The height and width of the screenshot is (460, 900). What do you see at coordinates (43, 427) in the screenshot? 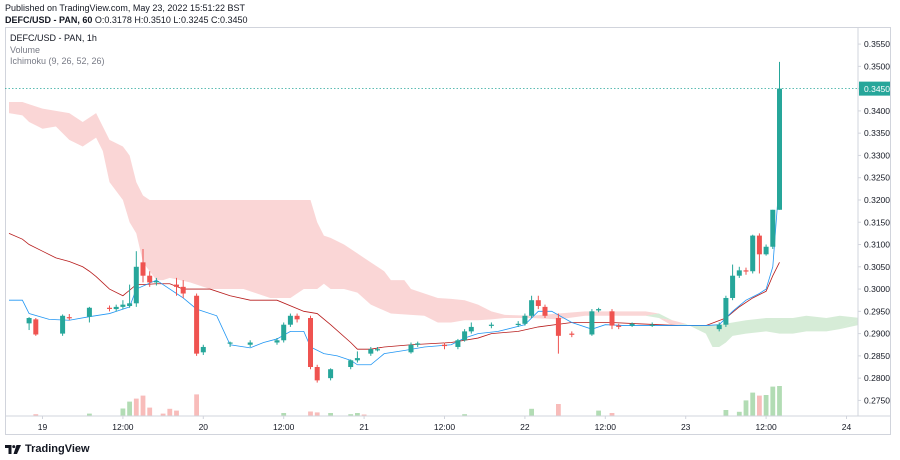
I see `time-tick-label: 19` at bounding box center [43, 427].